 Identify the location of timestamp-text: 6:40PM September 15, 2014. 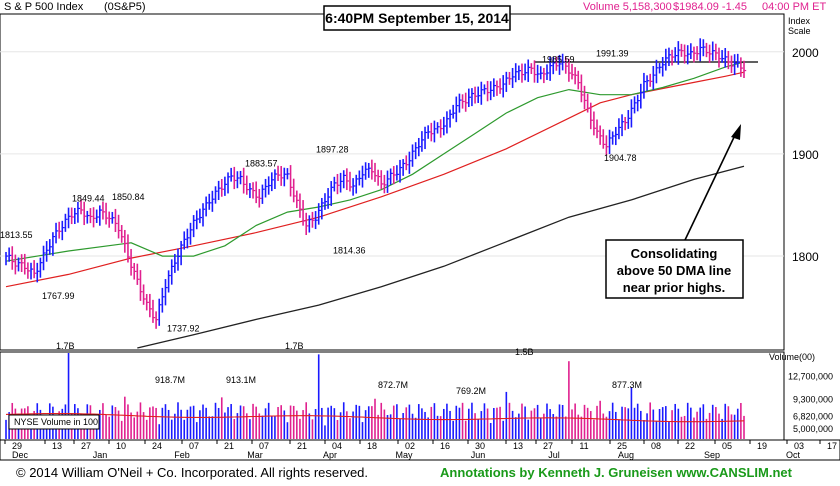
(417, 18).